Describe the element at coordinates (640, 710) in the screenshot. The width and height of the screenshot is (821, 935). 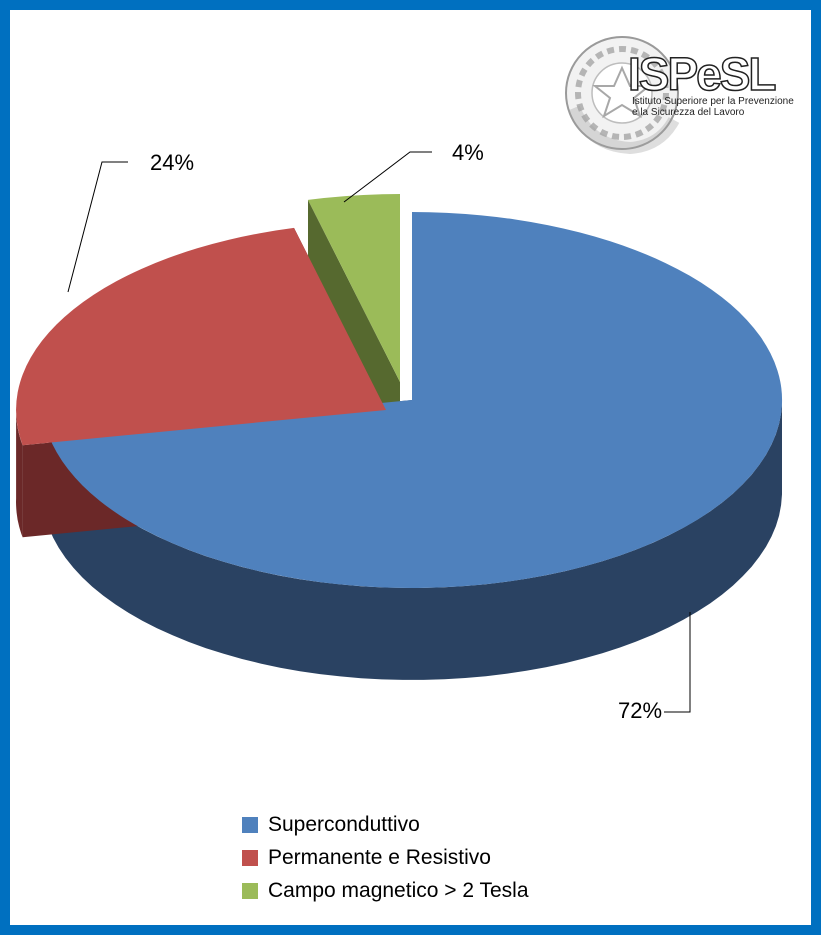
I see `data-label: 72%` at that location.